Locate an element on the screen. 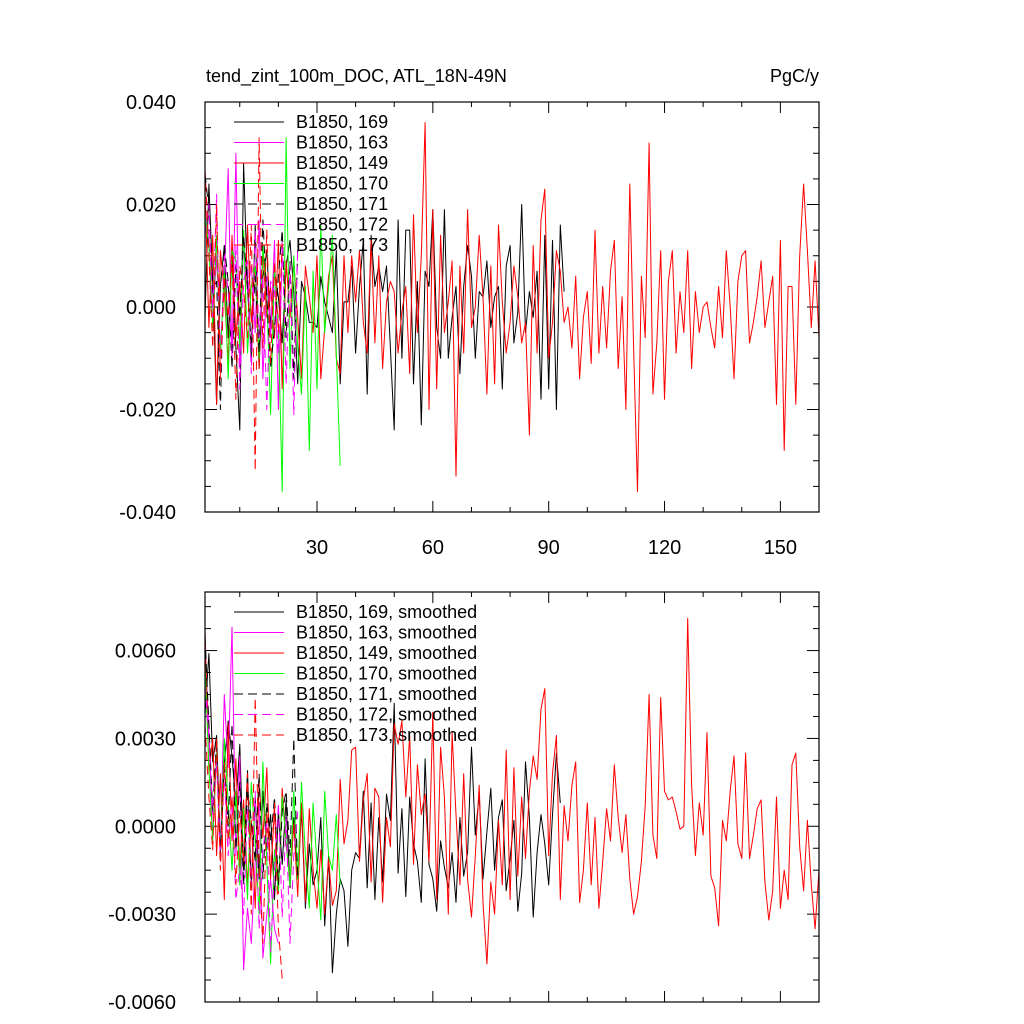  legend-label: B1850, 173 is located at coordinates (342, 245).